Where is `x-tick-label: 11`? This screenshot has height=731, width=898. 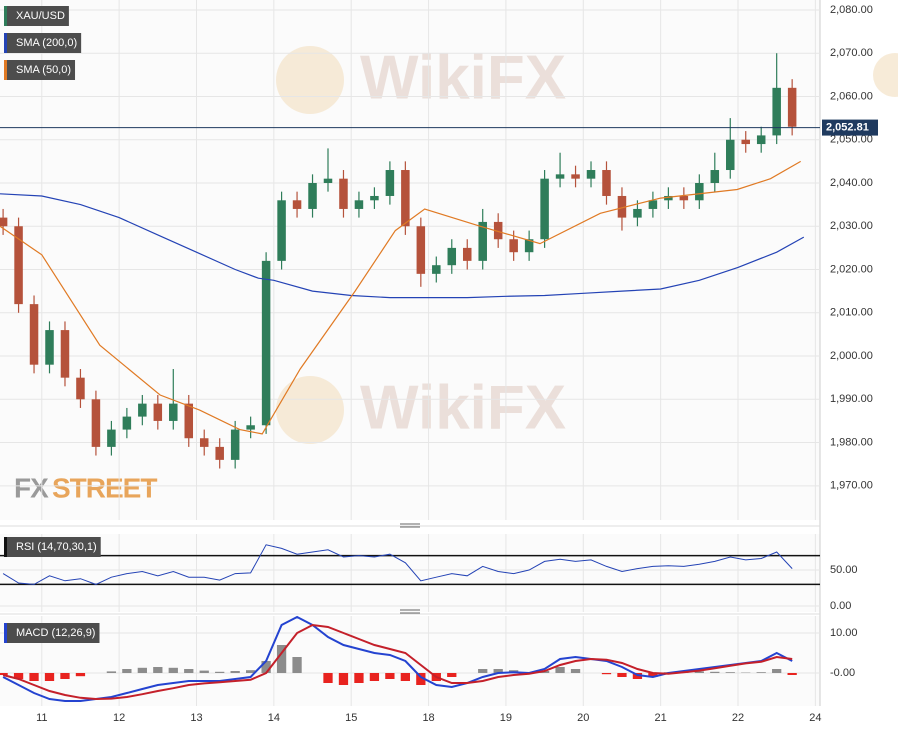
x-tick-label: 11 is located at coordinates (41, 718).